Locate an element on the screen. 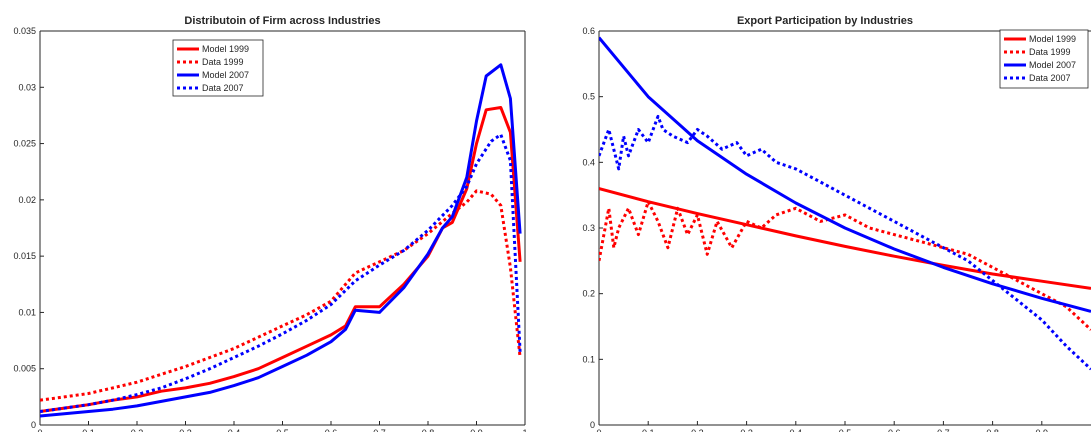  chart-title: Distributoin of Firm across Industries is located at coordinates (282, 21).